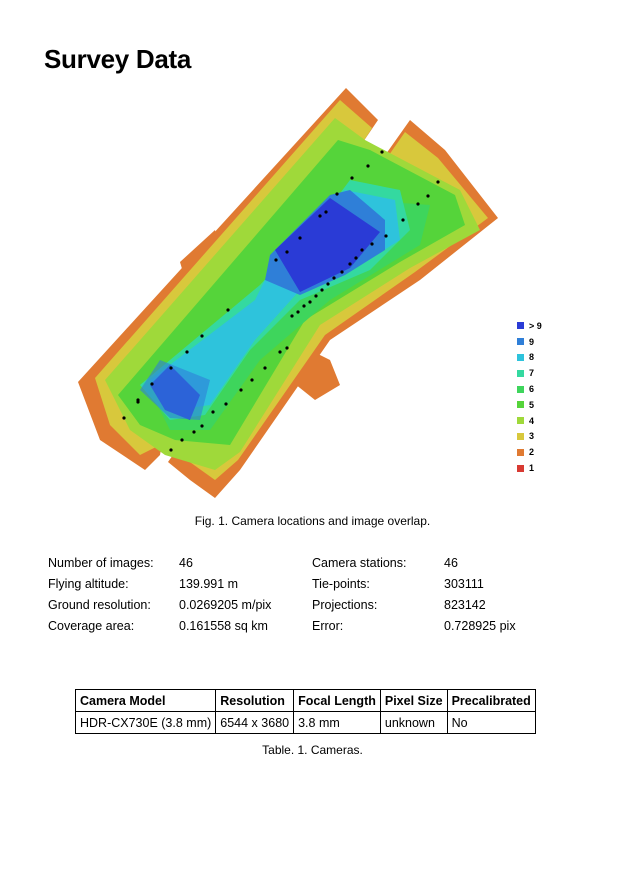  I want to click on legend-label: 9, so click(532, 341).